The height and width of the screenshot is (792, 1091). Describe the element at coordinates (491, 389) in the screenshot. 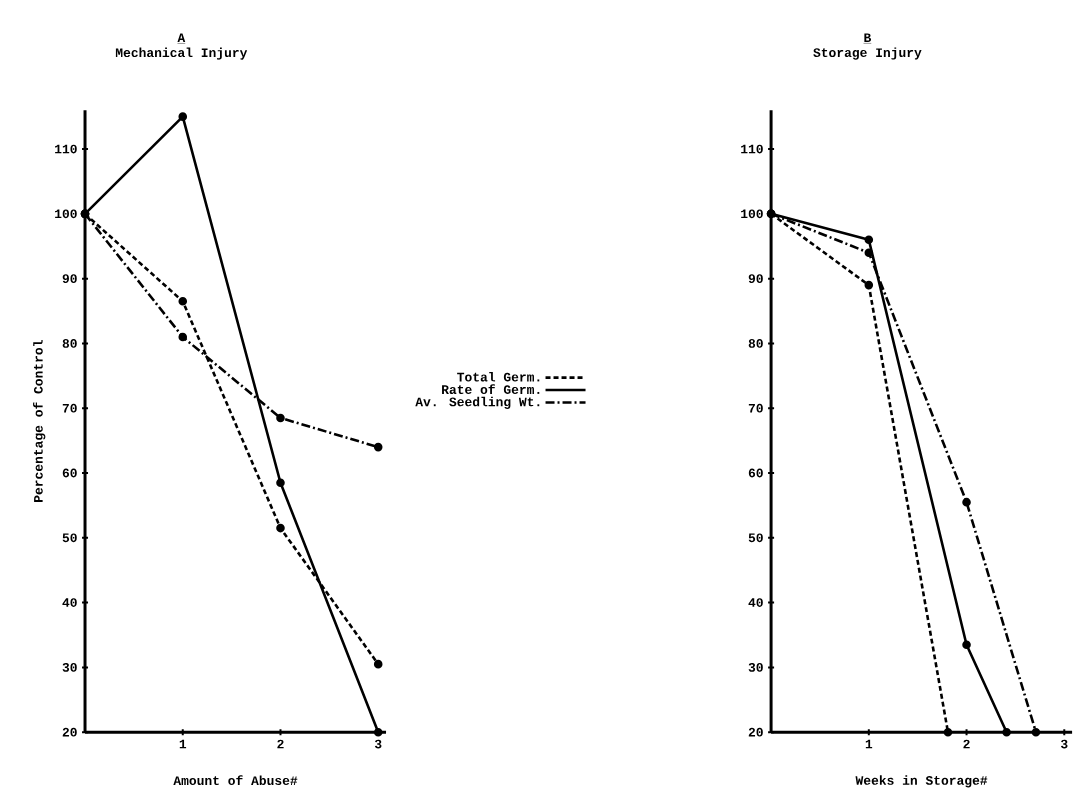

I see `legend-label: Rate of Germ.` at that location.